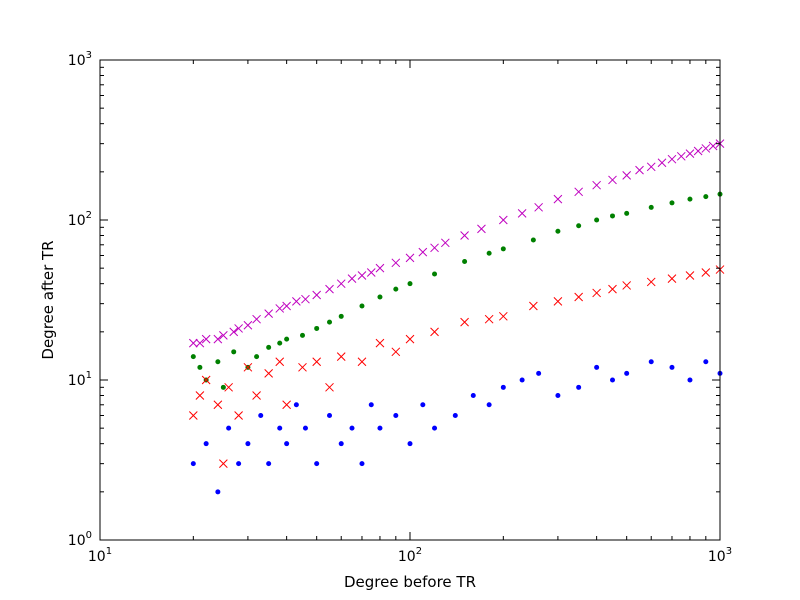 The image size is (800, 600). I want to click on x-axis-label: Degree before TR, so click(410, 582).